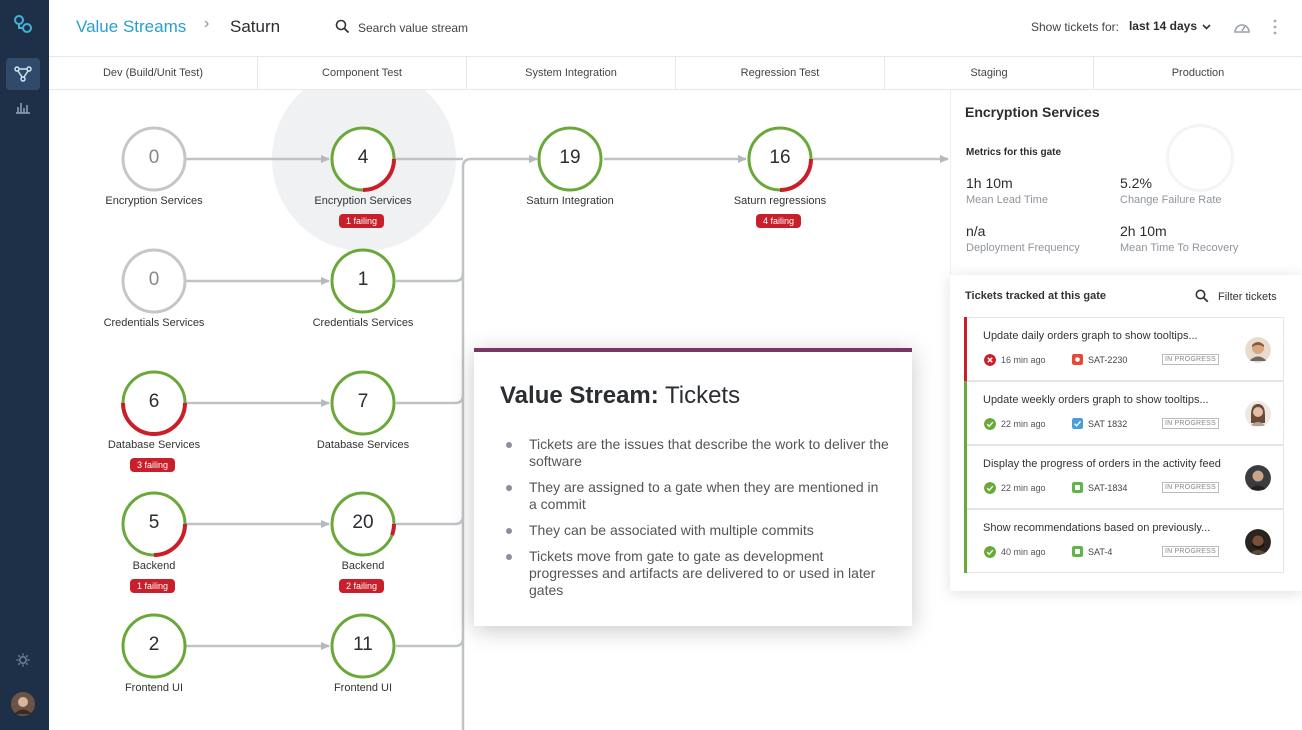 The image size is (1302, 730). I want to click on gate-value: 4, so click(363, 157).